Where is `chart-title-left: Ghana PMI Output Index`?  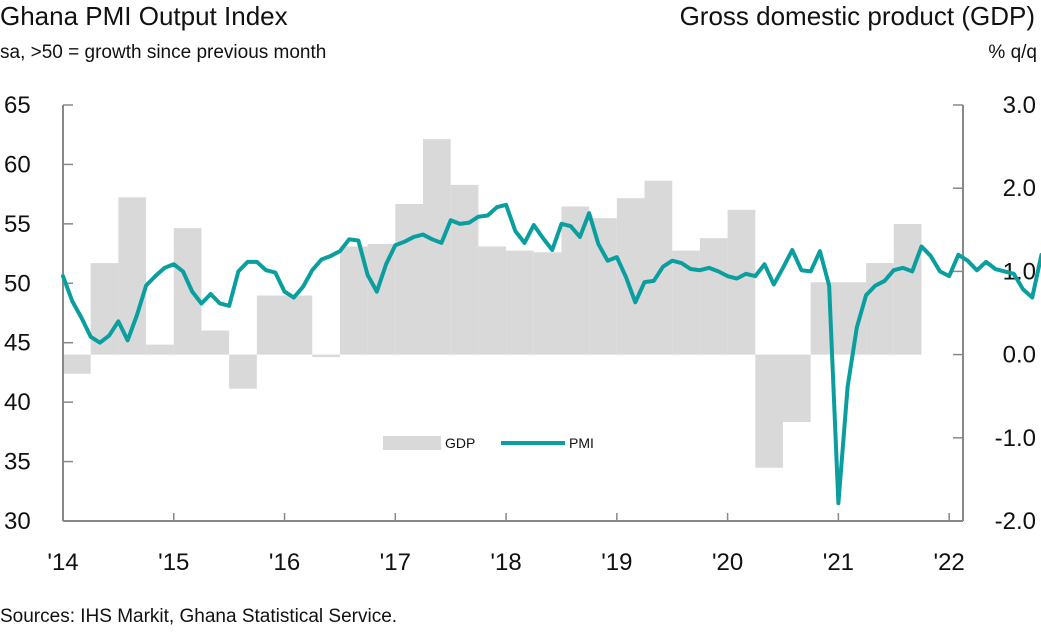 chart-title-left: Ghana PMI Output Index is located at coordinates (144, 16).